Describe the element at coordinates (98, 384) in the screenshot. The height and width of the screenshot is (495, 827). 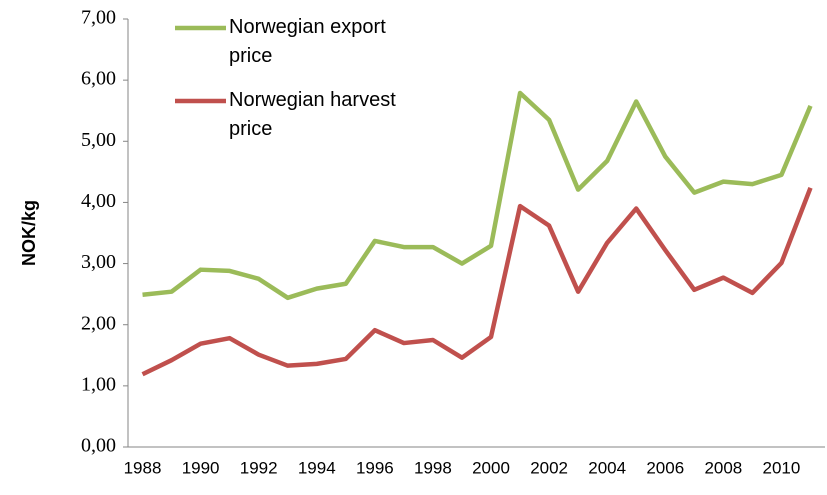
I see `y-tick-label: 1,00` at that location.